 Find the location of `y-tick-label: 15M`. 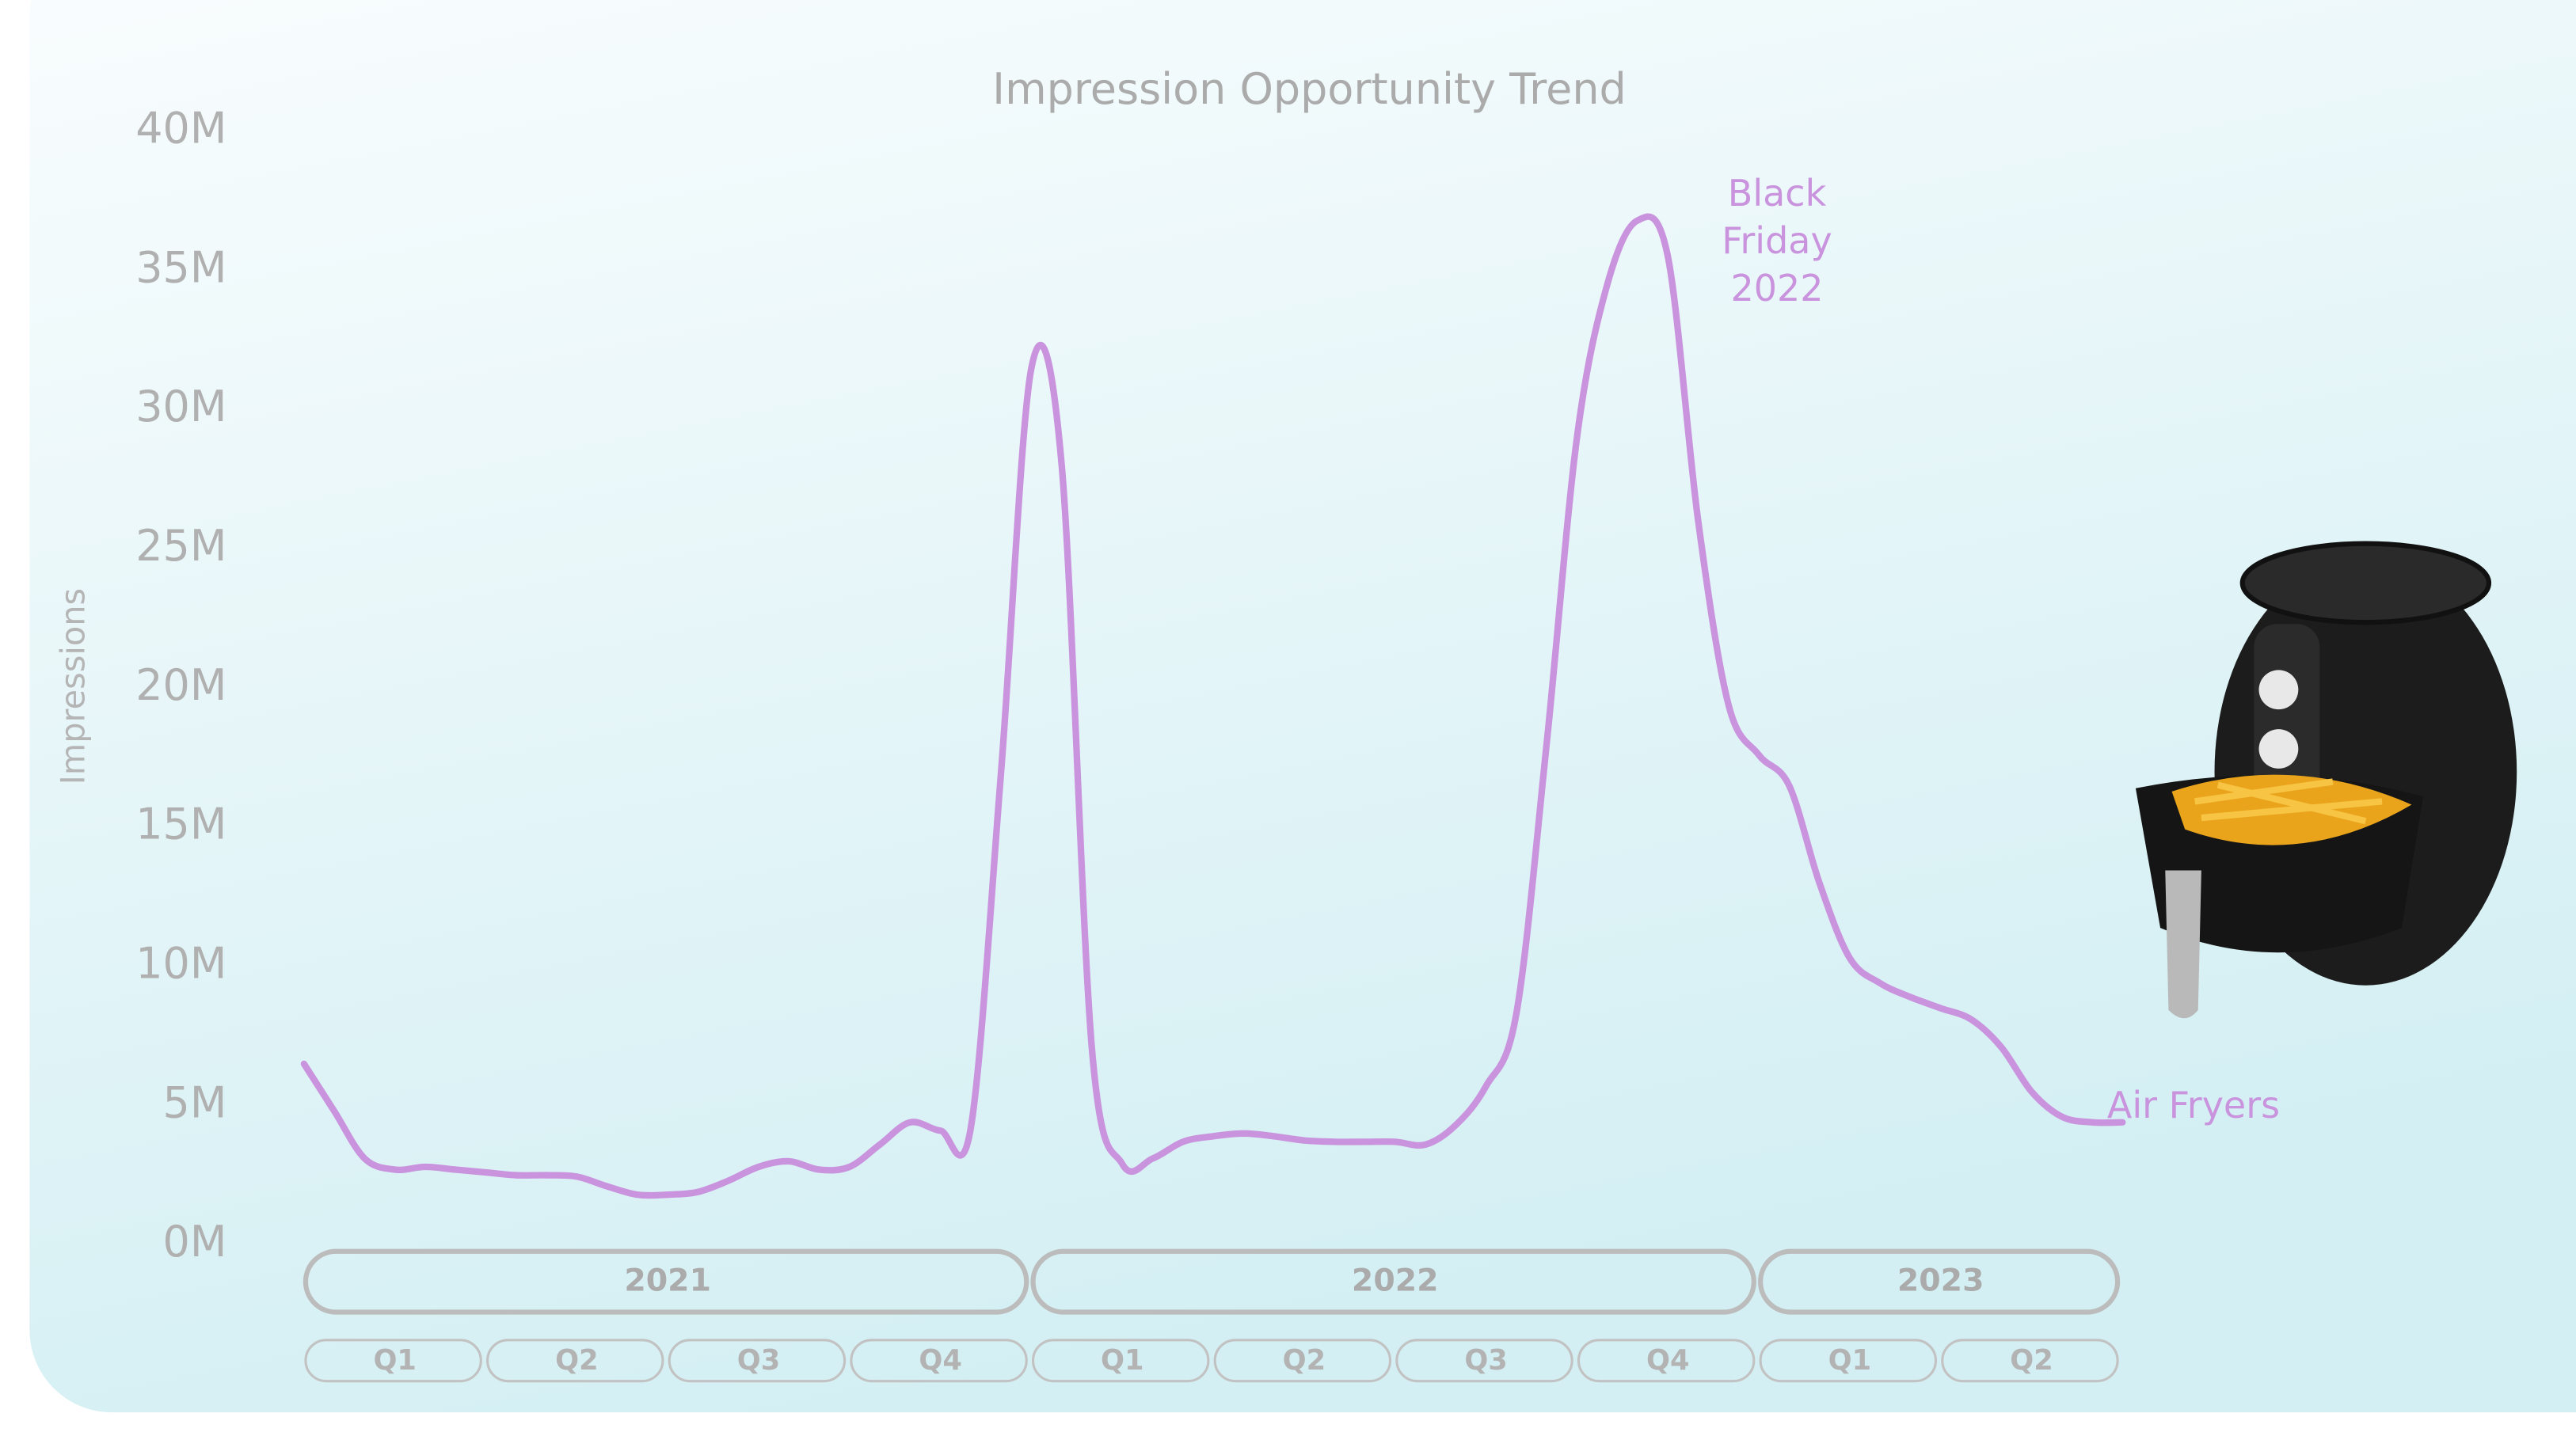

y-tick-label: 15M is located at coordinates (180, 824).